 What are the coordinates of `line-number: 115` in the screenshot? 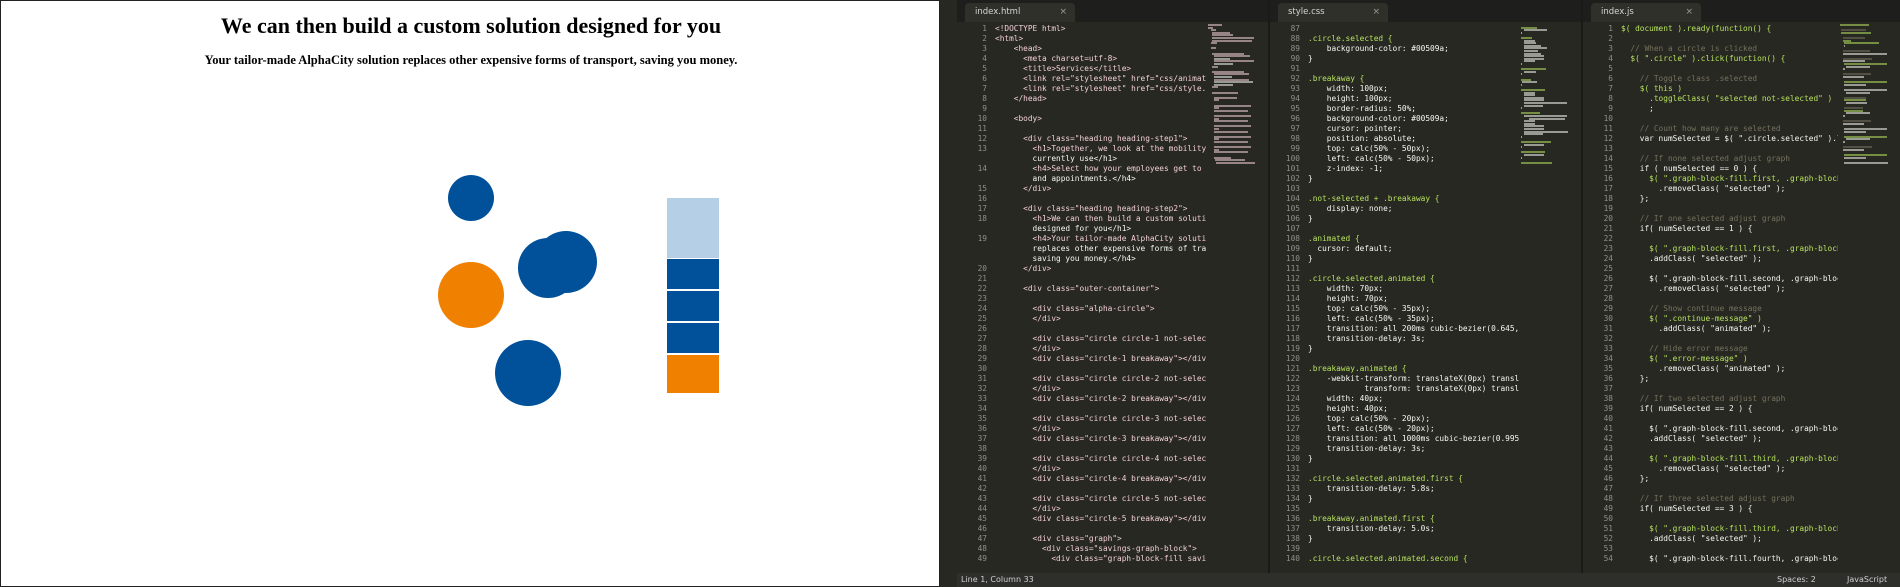 It's located at (1292, 308).